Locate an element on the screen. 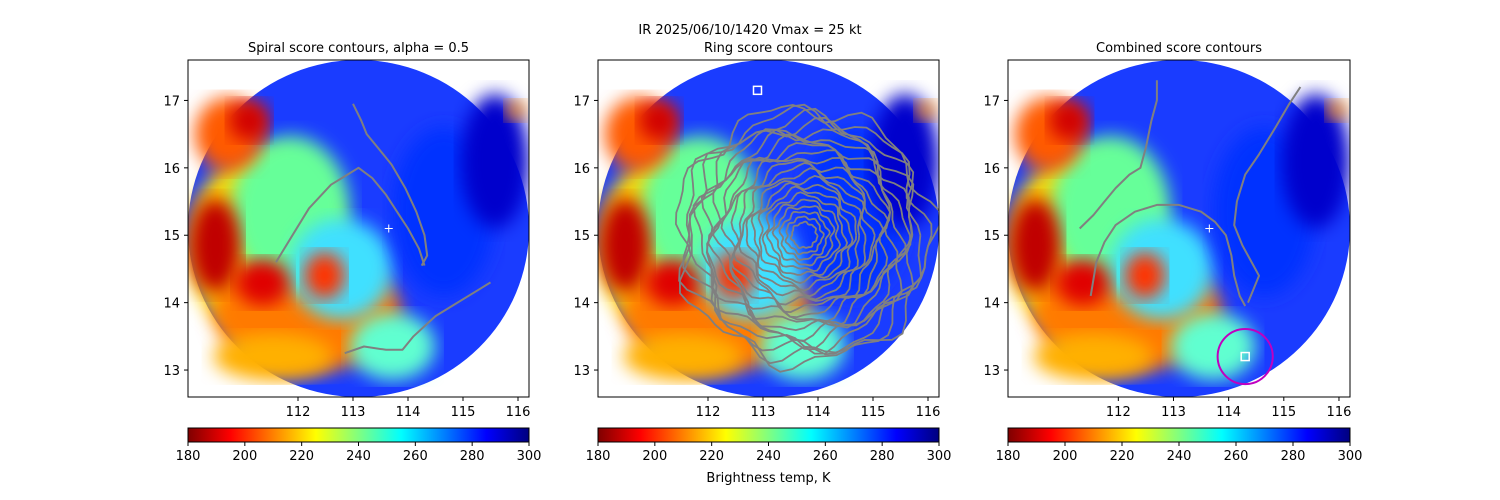 The width and height of the screenshot is (1500, 500). figure-title: IR 2025/06/10/1420 Vmax = 25 kt is located at coordinates (750, 30).